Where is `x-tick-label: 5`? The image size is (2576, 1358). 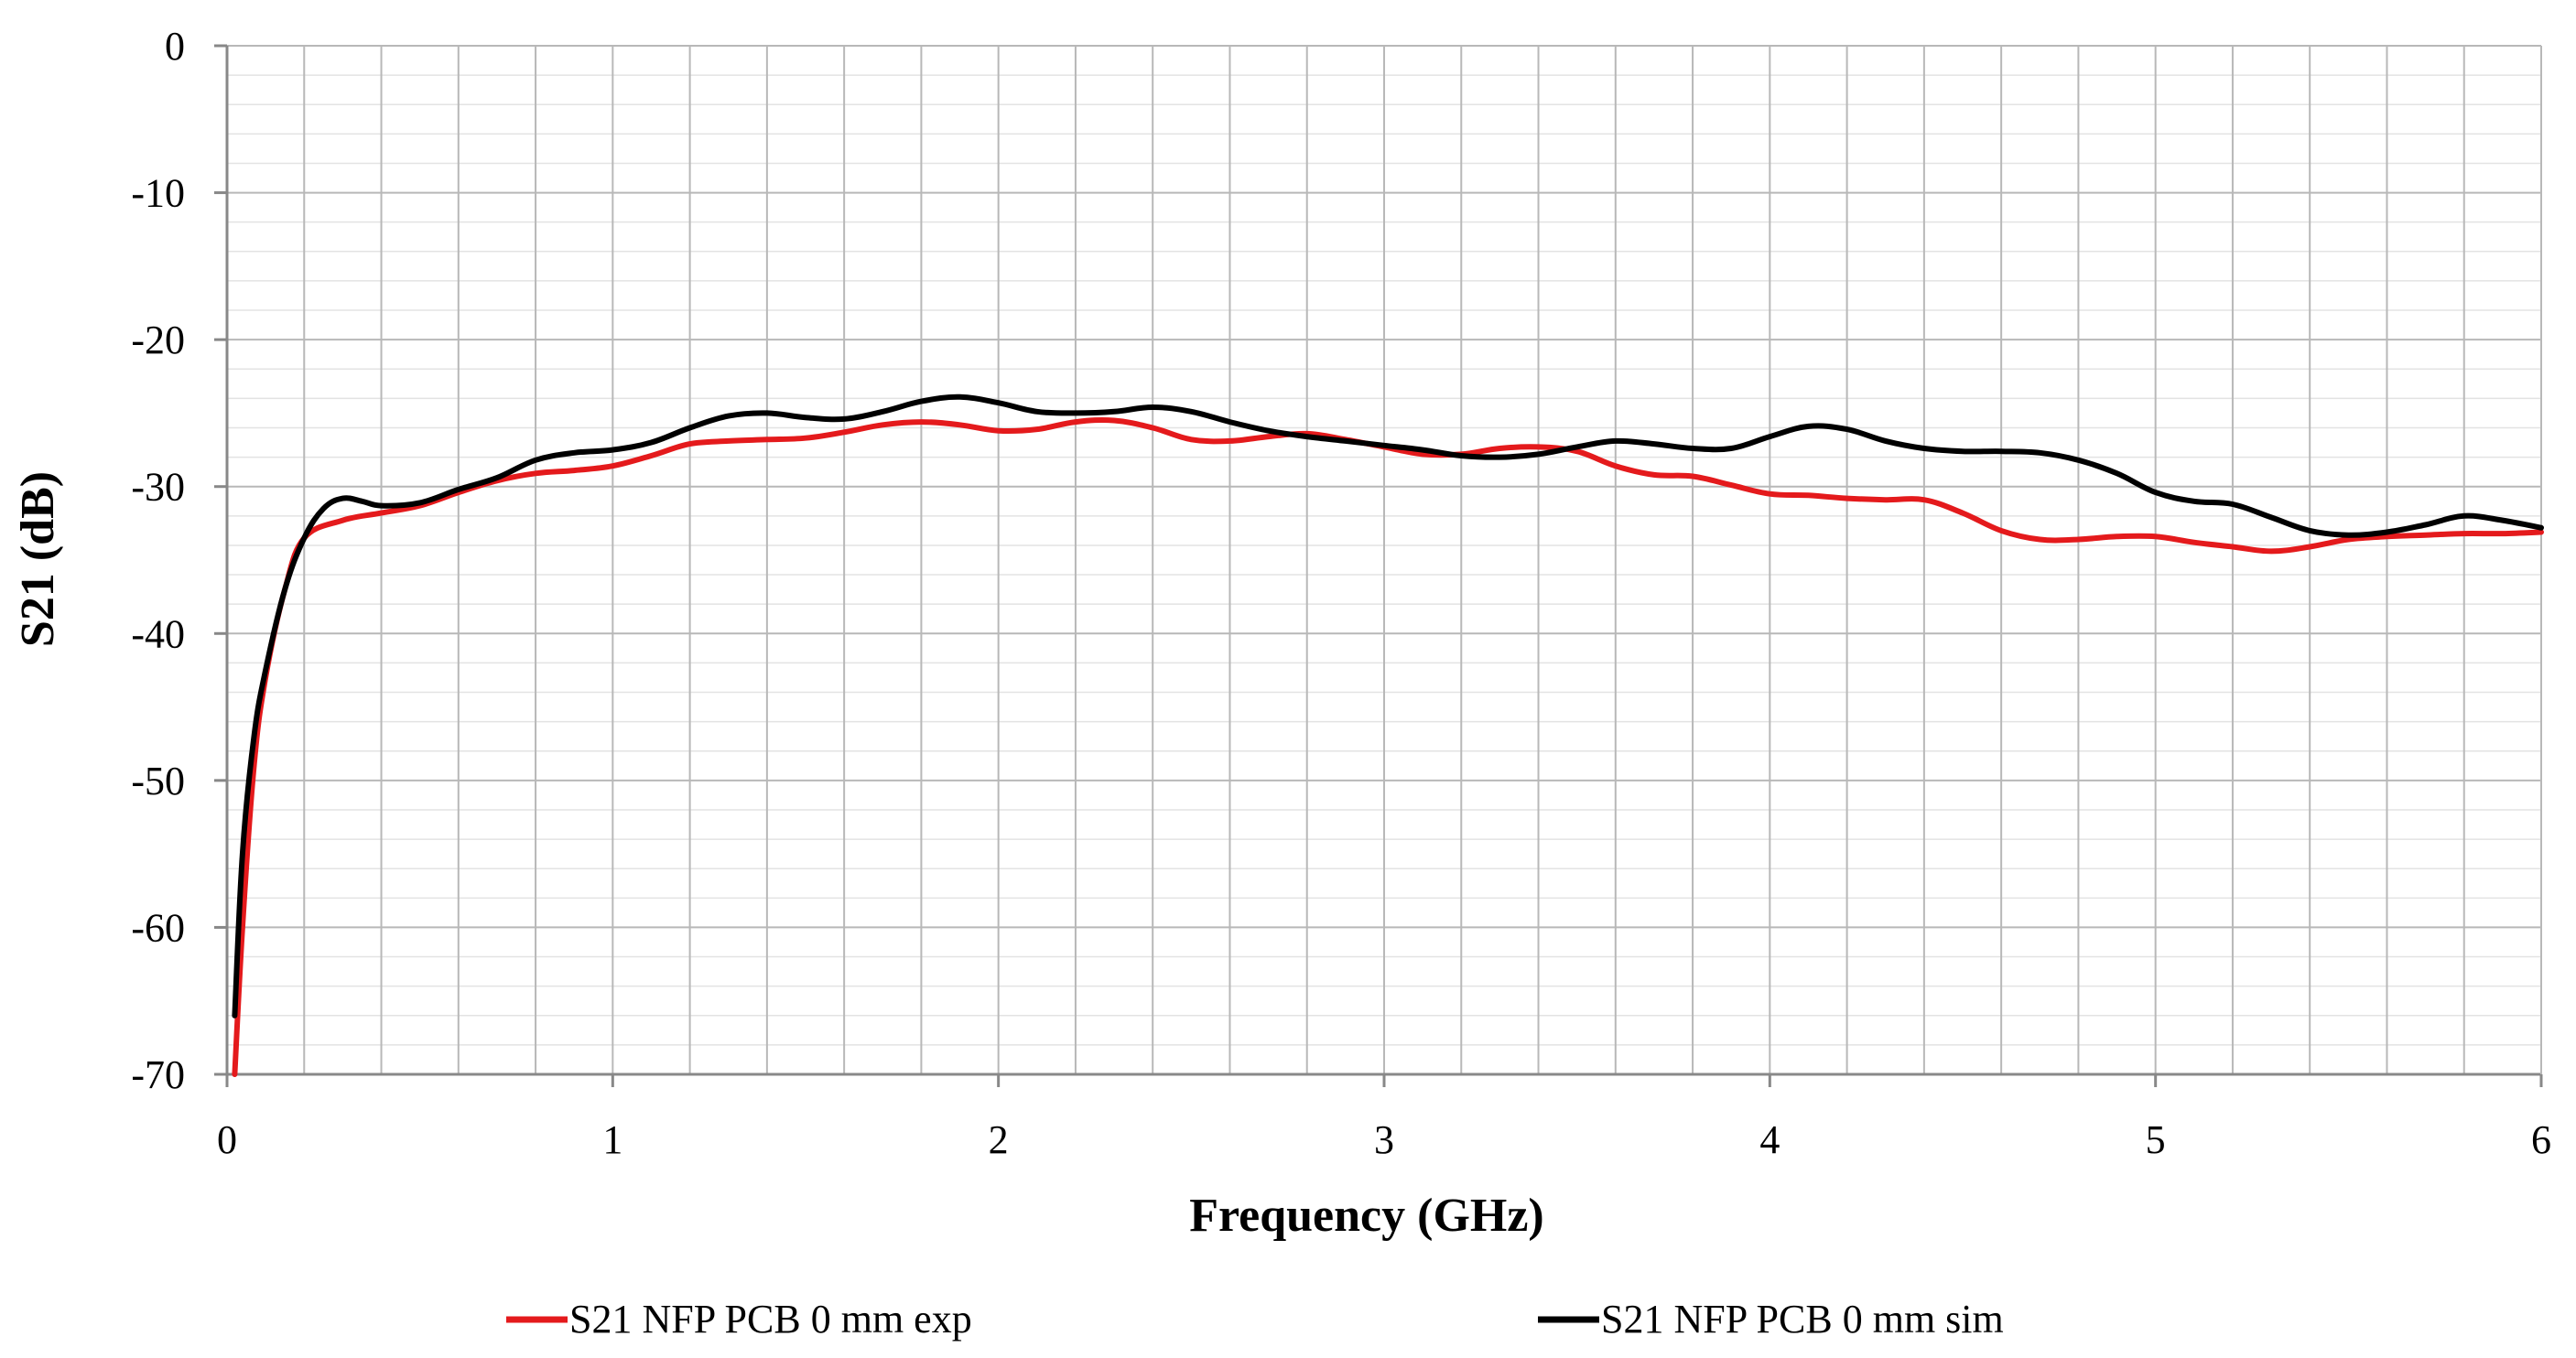
x-tick-label: 5 is located at coordinates (2156, 1139).